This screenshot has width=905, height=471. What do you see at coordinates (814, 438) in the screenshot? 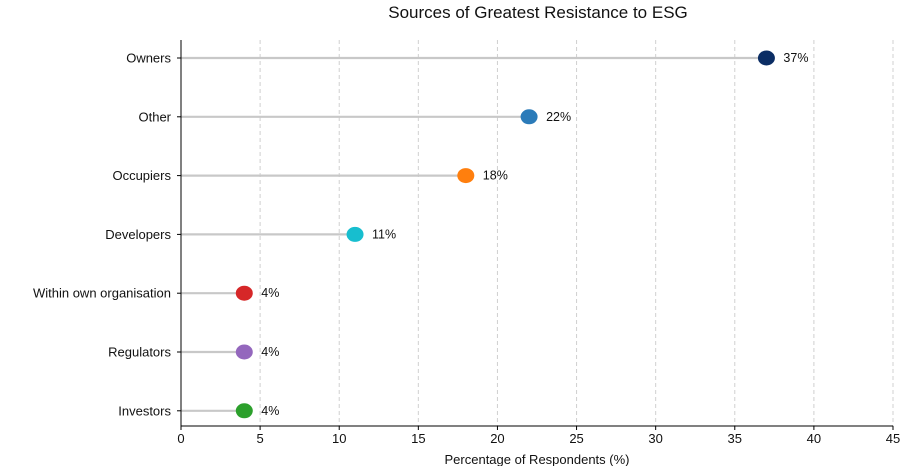
I see `x-tick-label: 40` at bounding box center [814, 438].